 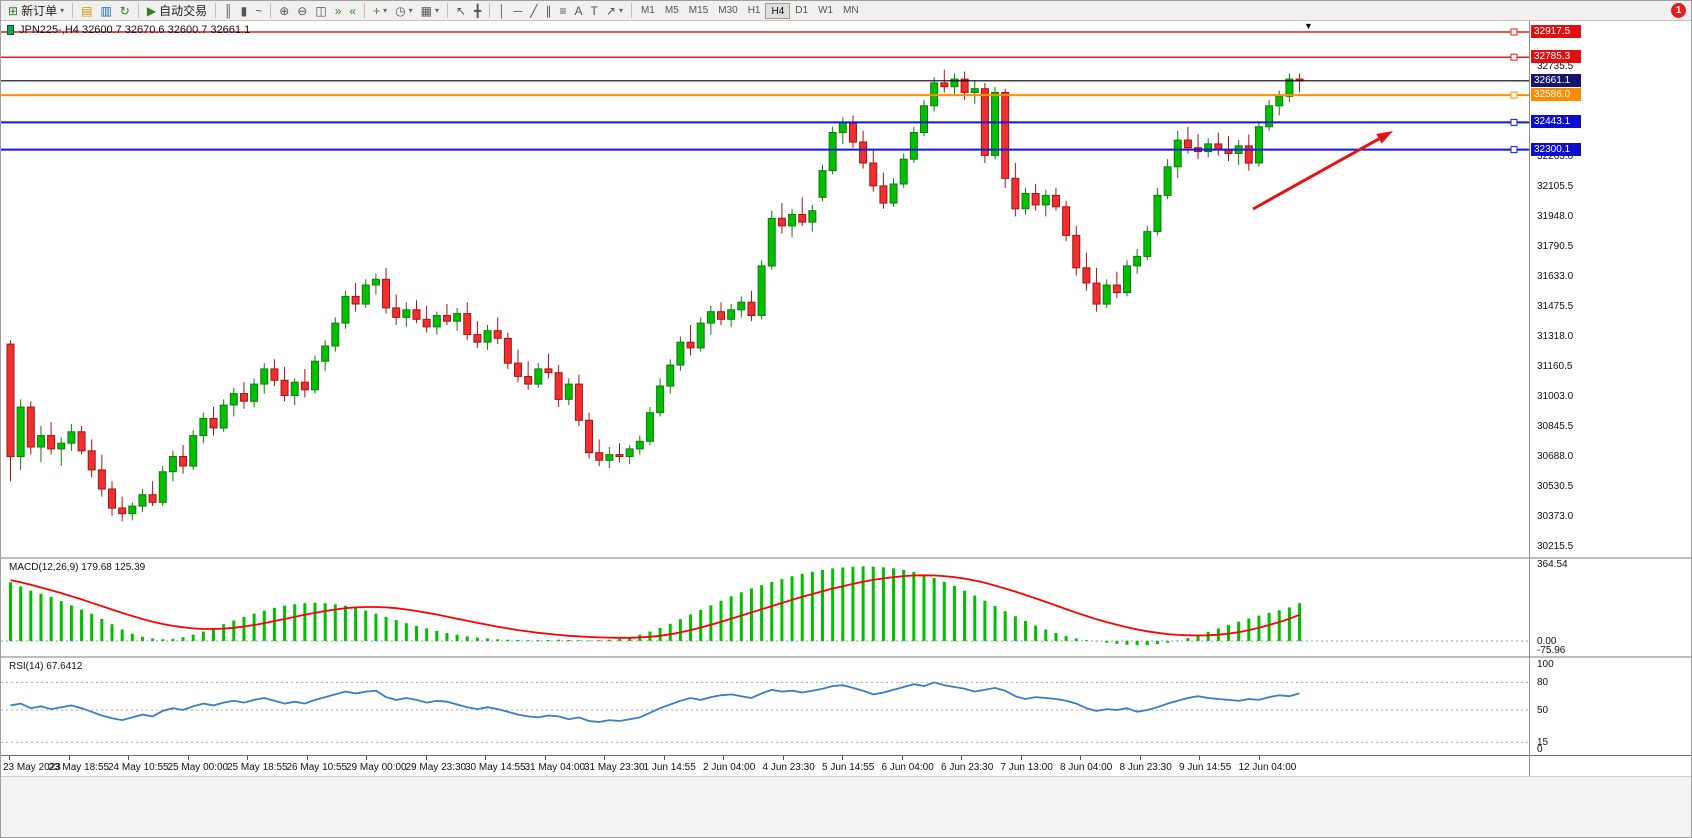 I want to click on vertical-line-button: │, so click(x=502, y=11).